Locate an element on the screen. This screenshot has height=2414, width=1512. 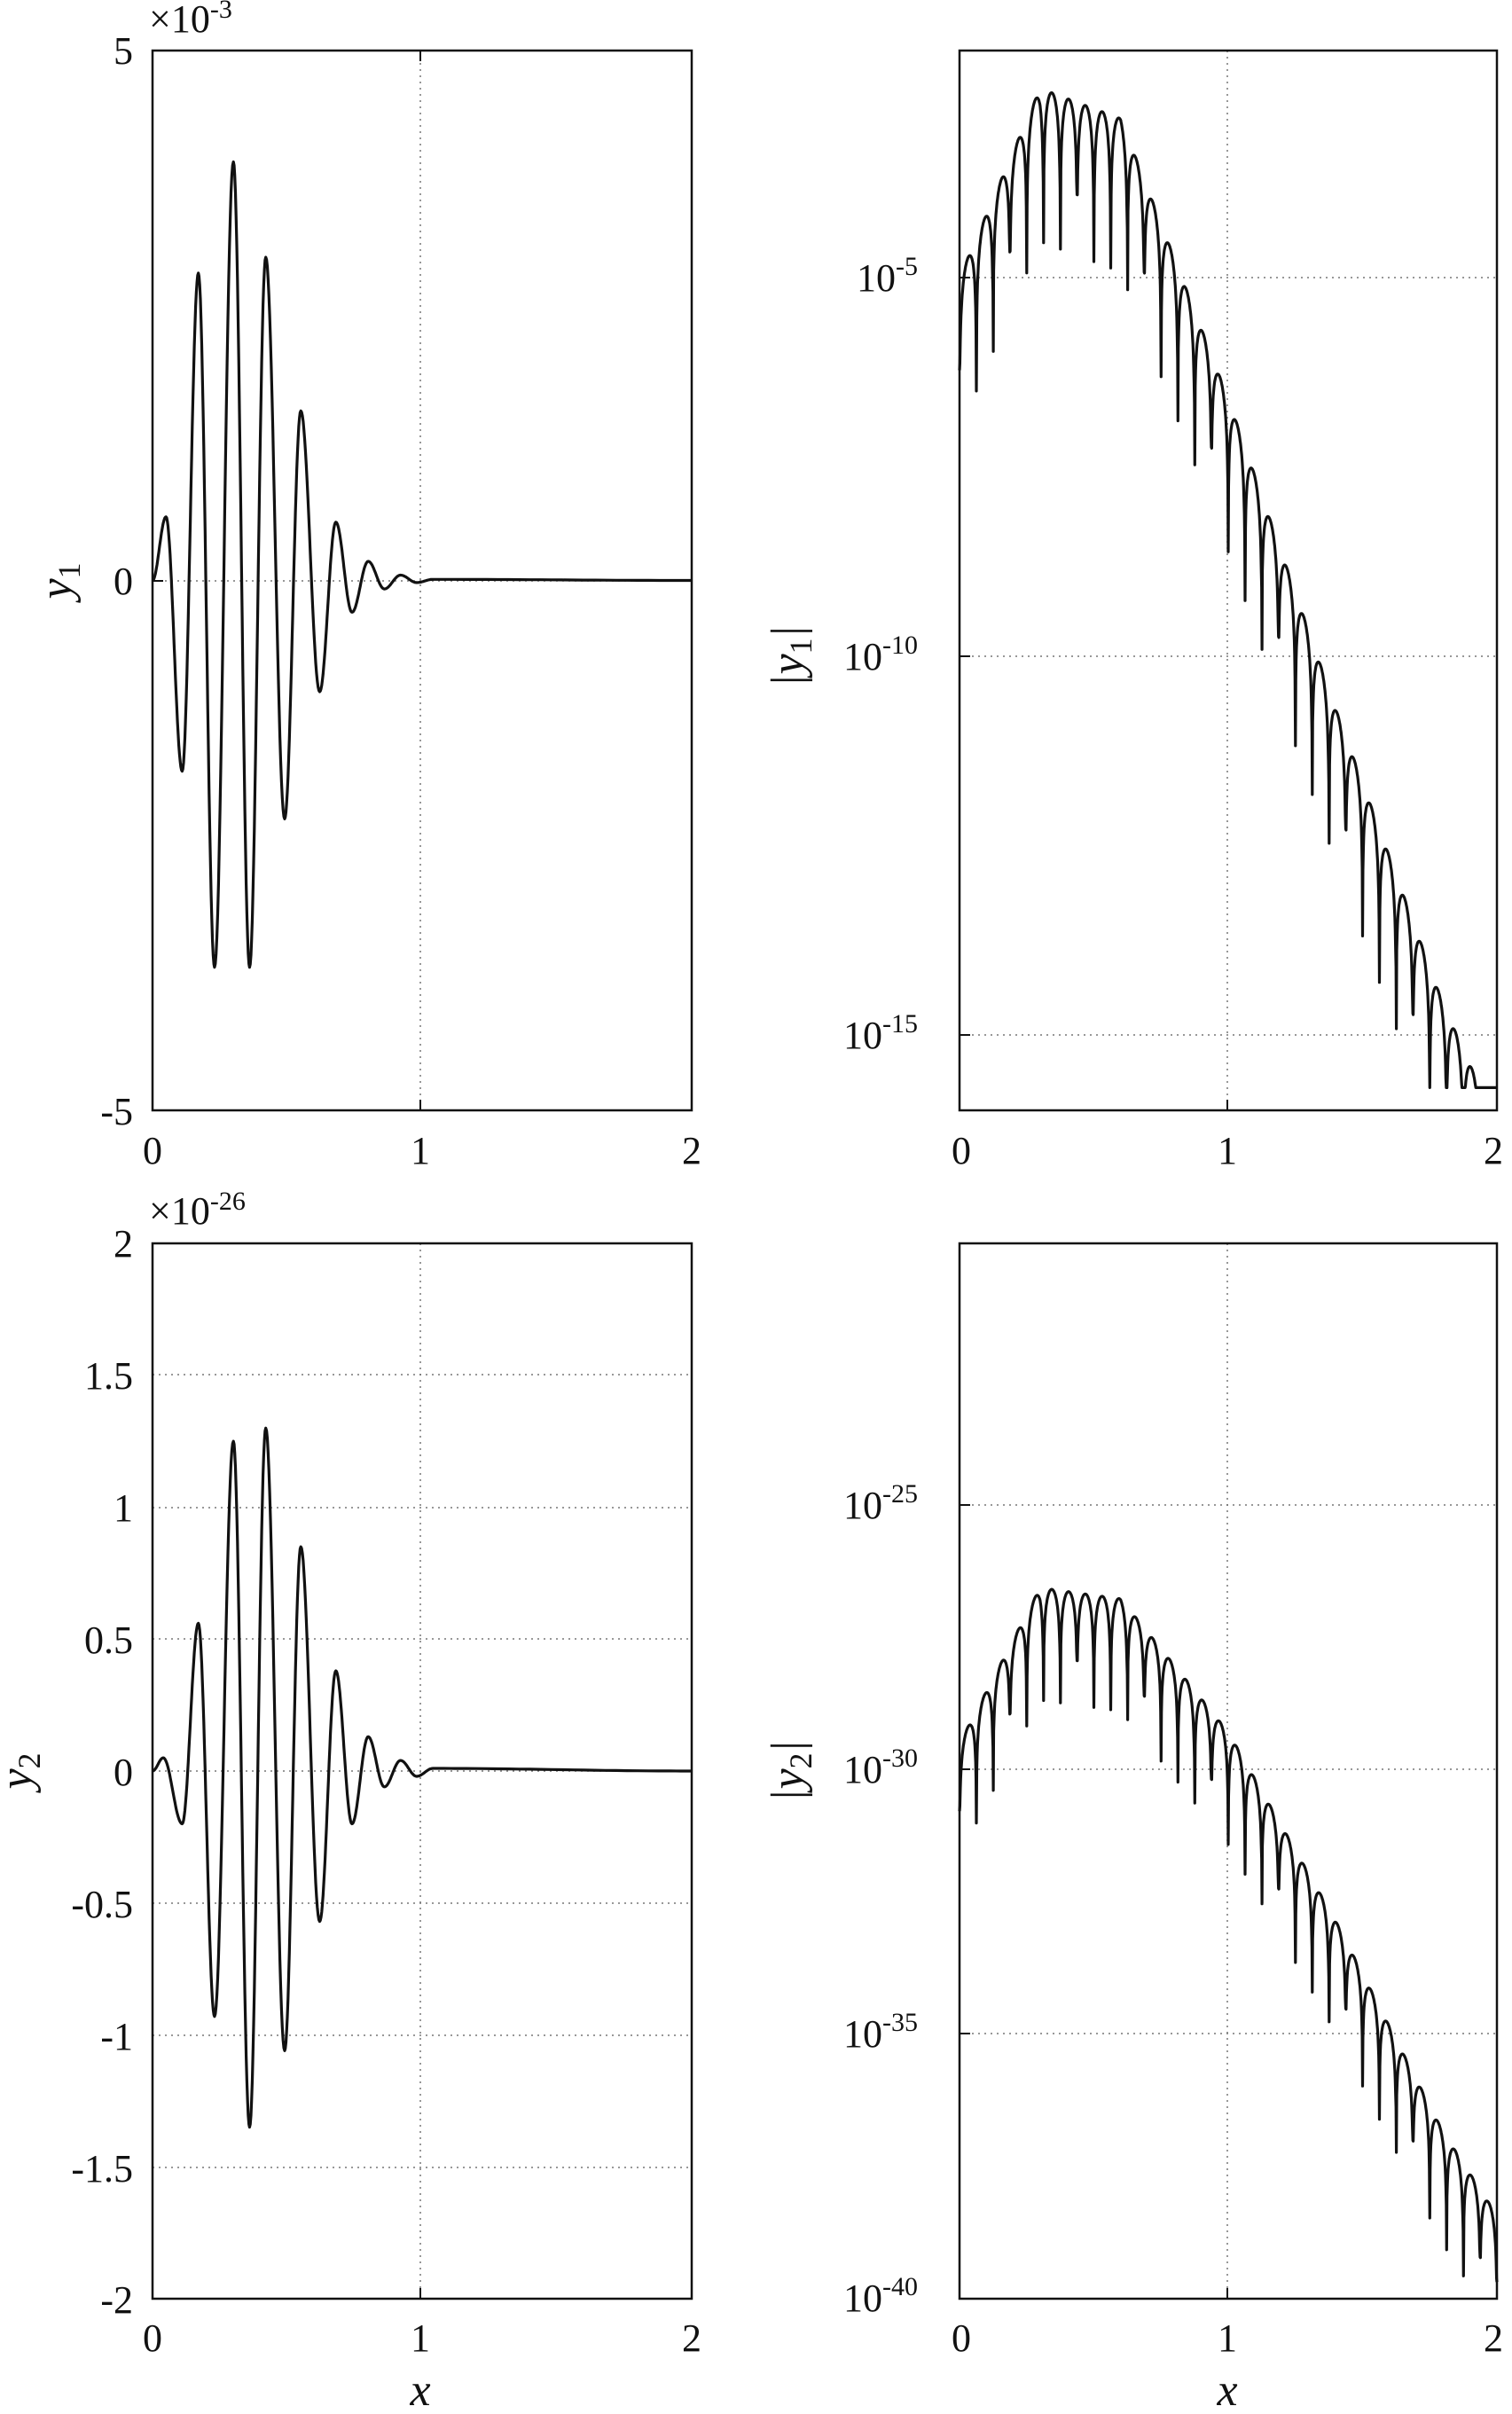
y2-series-line is located at coordinates (421, 1777).